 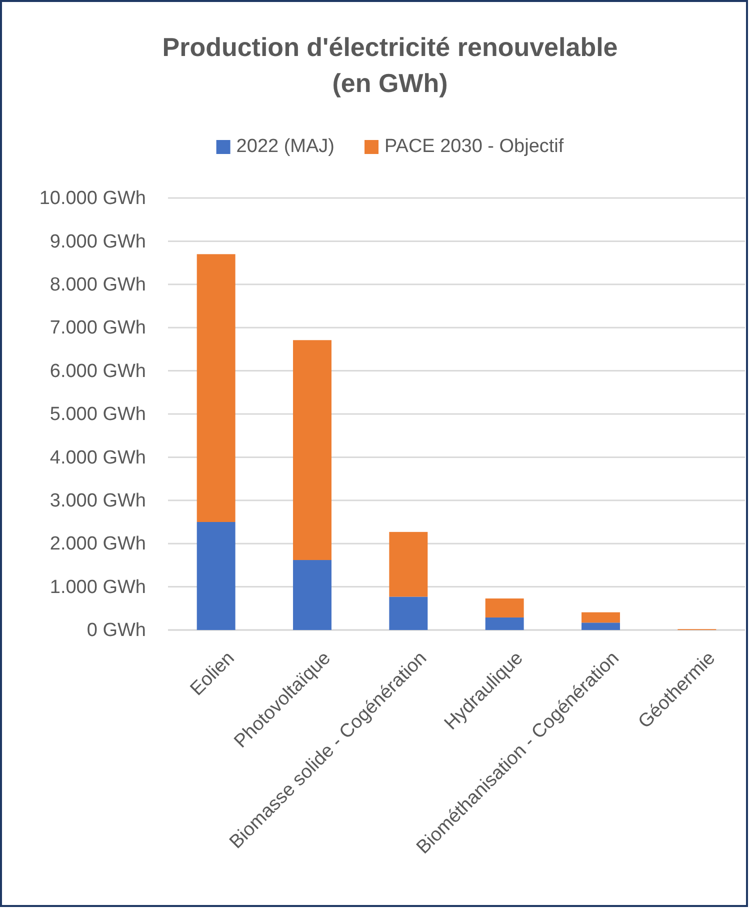 What do you see at coordinates (92, 199) in the screenshot?
I see `y-tick-label: 10.000 GWh` at bounding box center [92, 199].